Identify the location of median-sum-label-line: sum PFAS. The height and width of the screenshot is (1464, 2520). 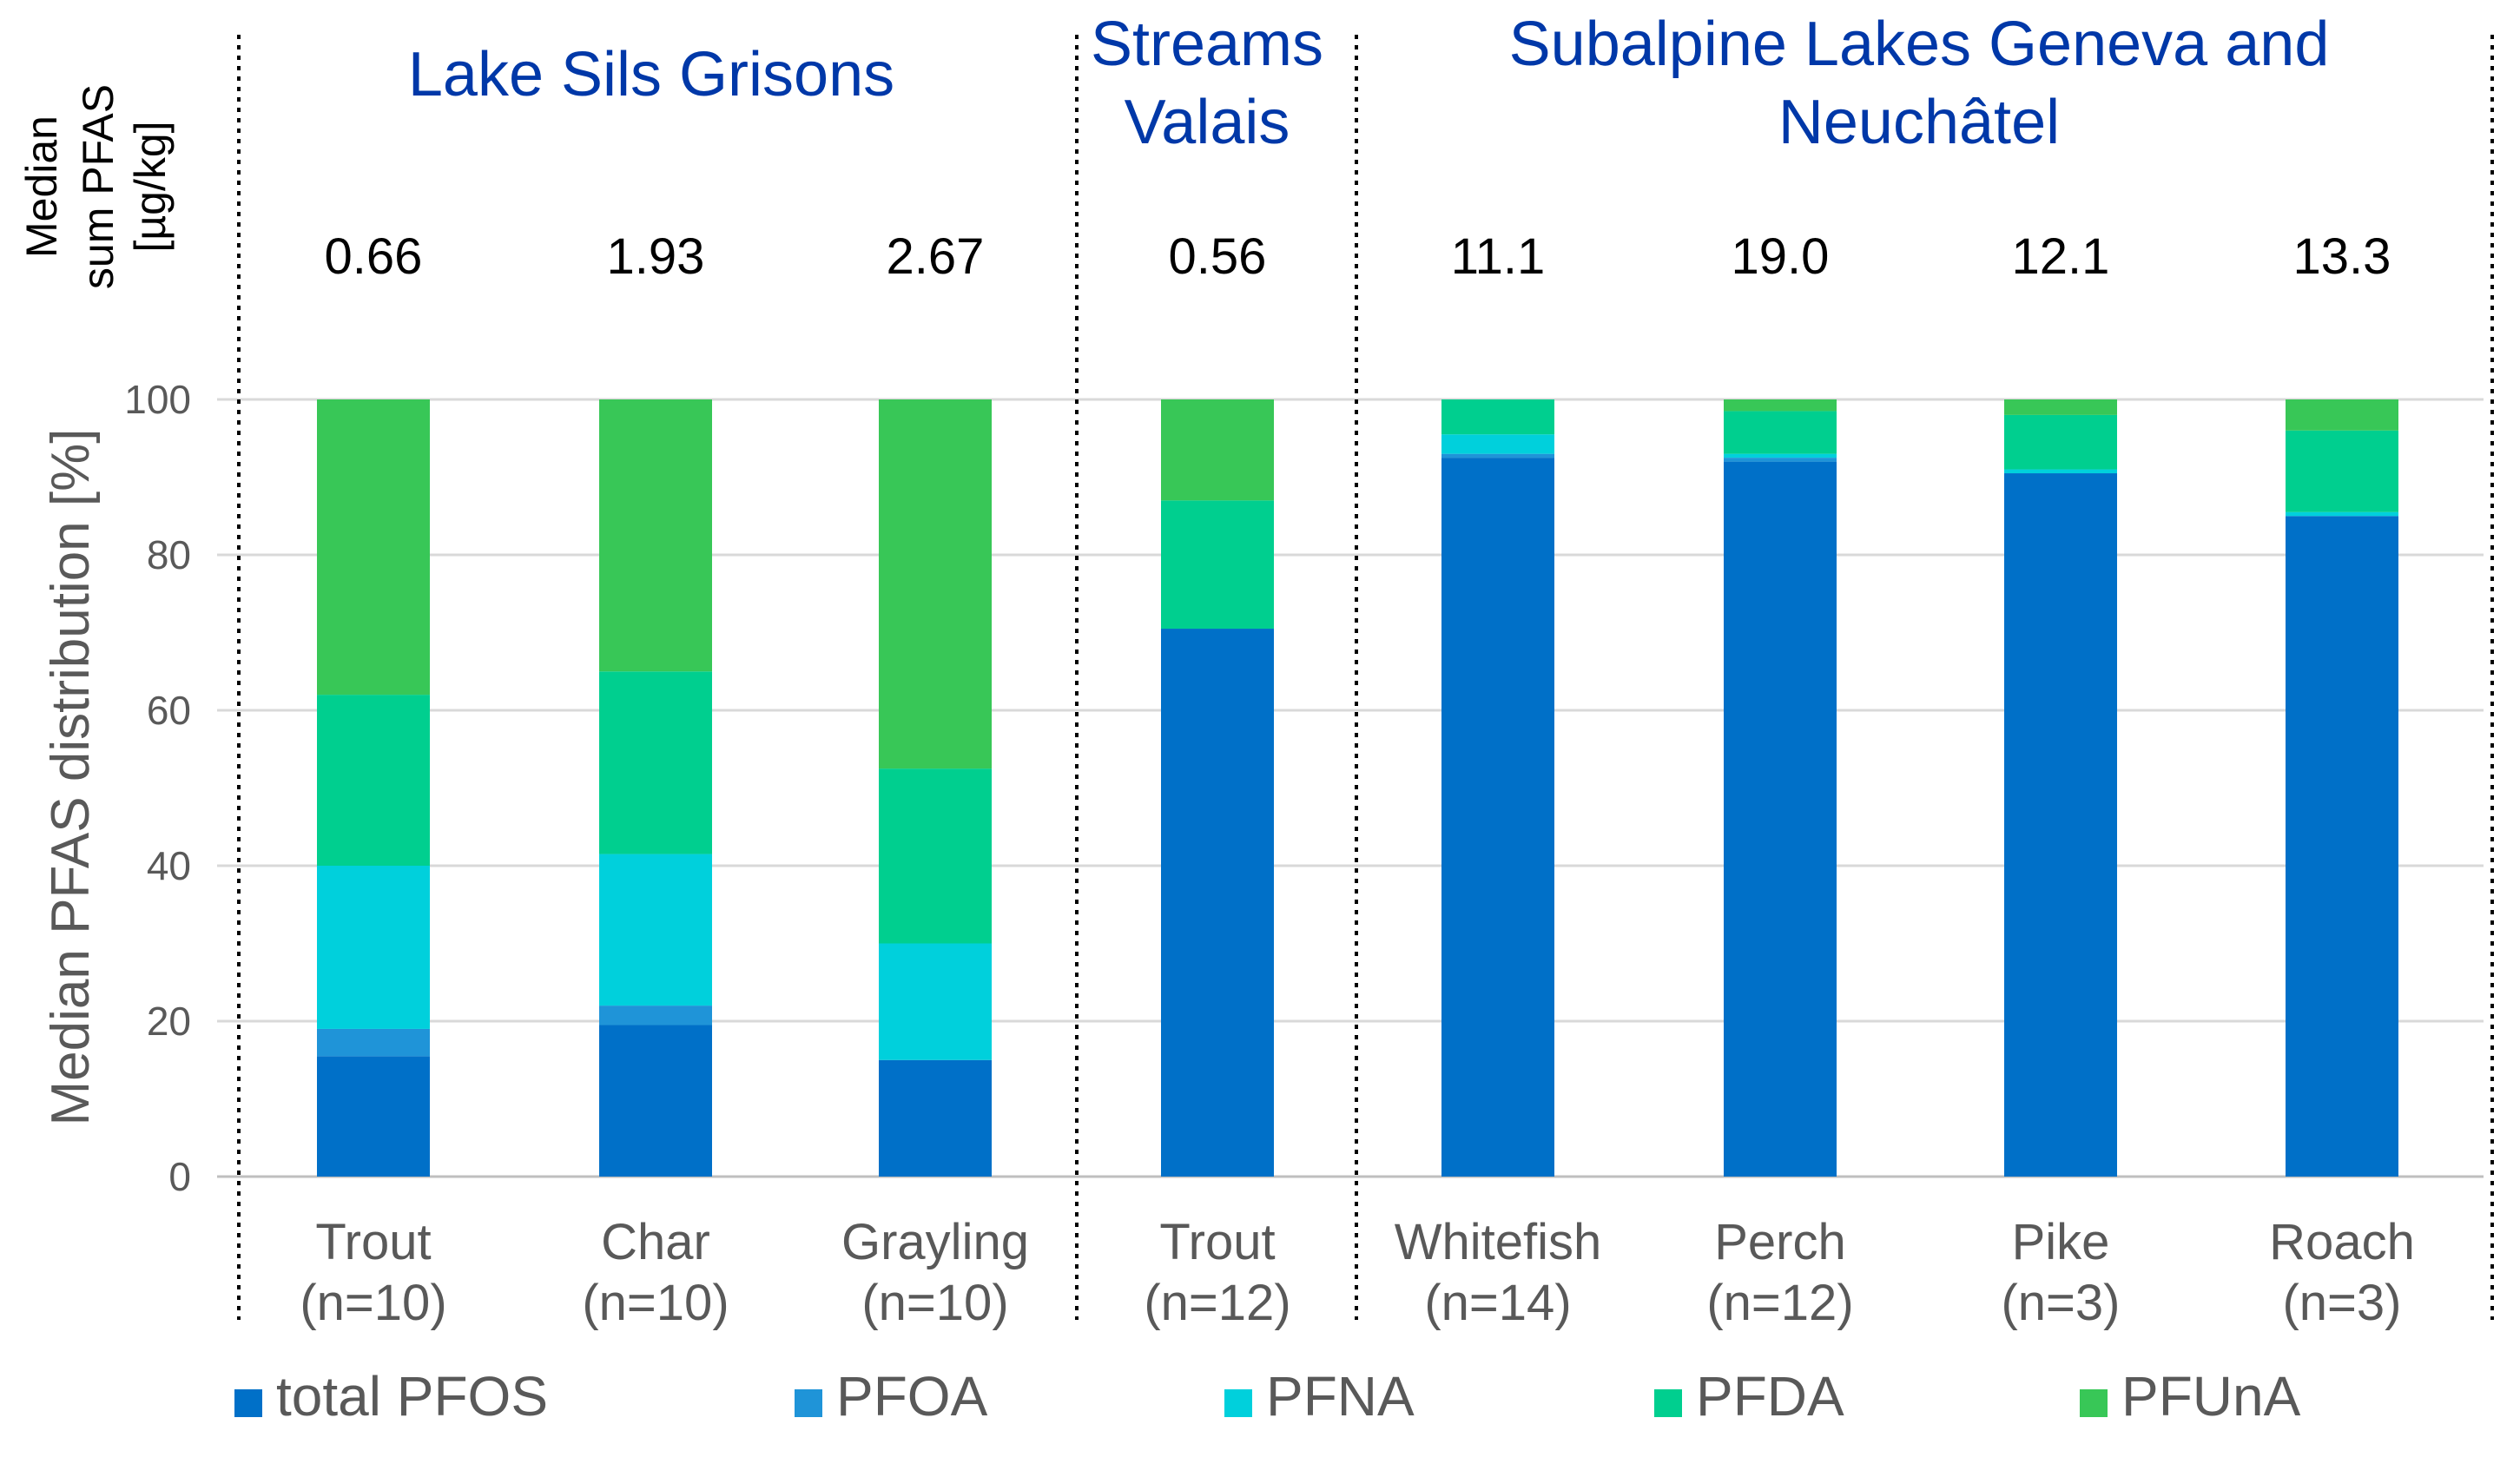
(98, 186).